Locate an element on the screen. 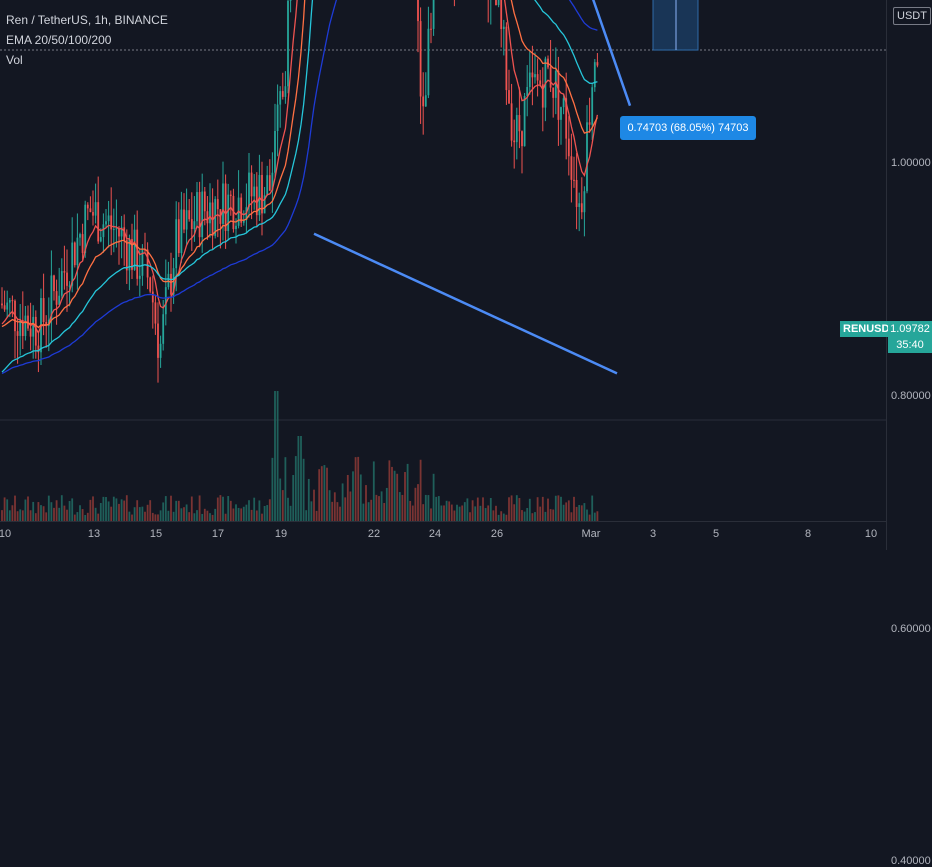 Image resolution: width=932 pixels, height=867 pixels. ema-indicator-label: EMA 20/50/100/200 is located at coordinates (59, 40).